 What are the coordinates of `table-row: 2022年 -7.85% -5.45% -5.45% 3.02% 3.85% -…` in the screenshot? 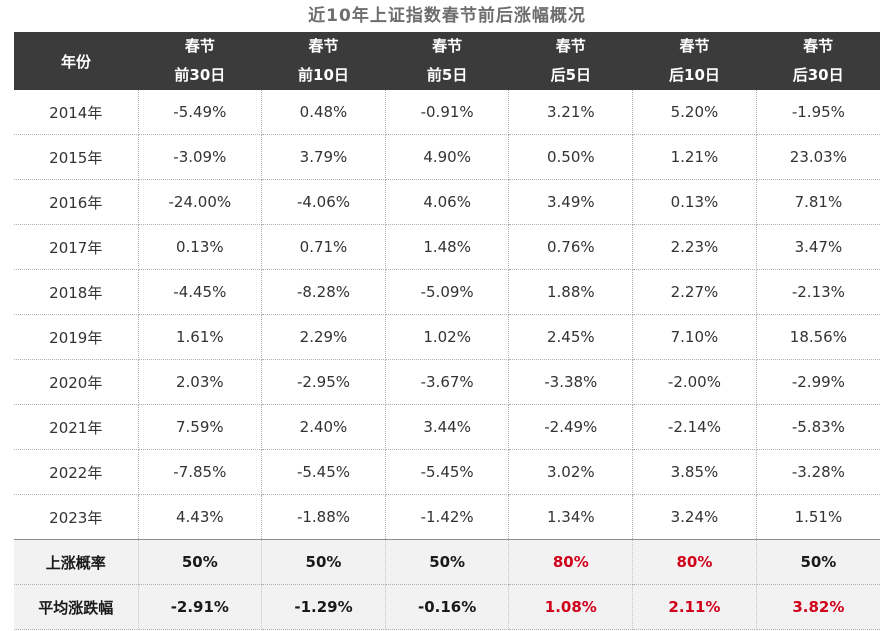 It's located at (447, 472).